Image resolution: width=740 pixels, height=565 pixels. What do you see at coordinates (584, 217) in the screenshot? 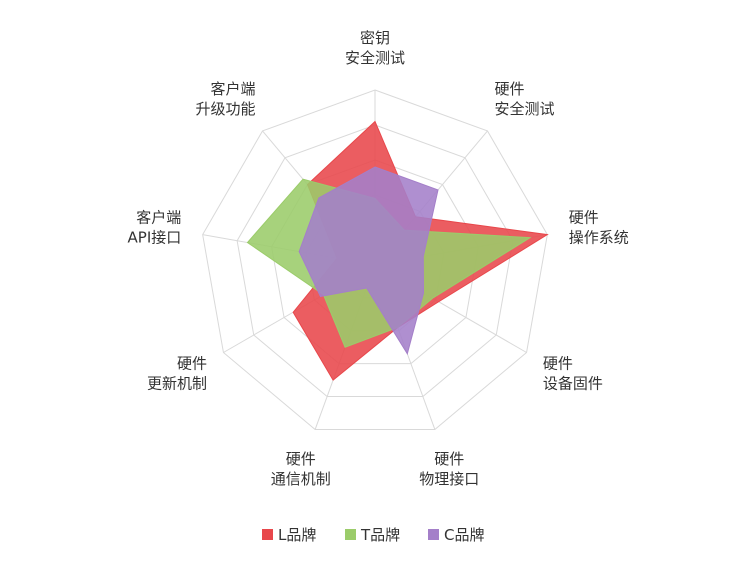
I see `axis-label-3-line-1: 硬件` at bounding box center [584, 217].